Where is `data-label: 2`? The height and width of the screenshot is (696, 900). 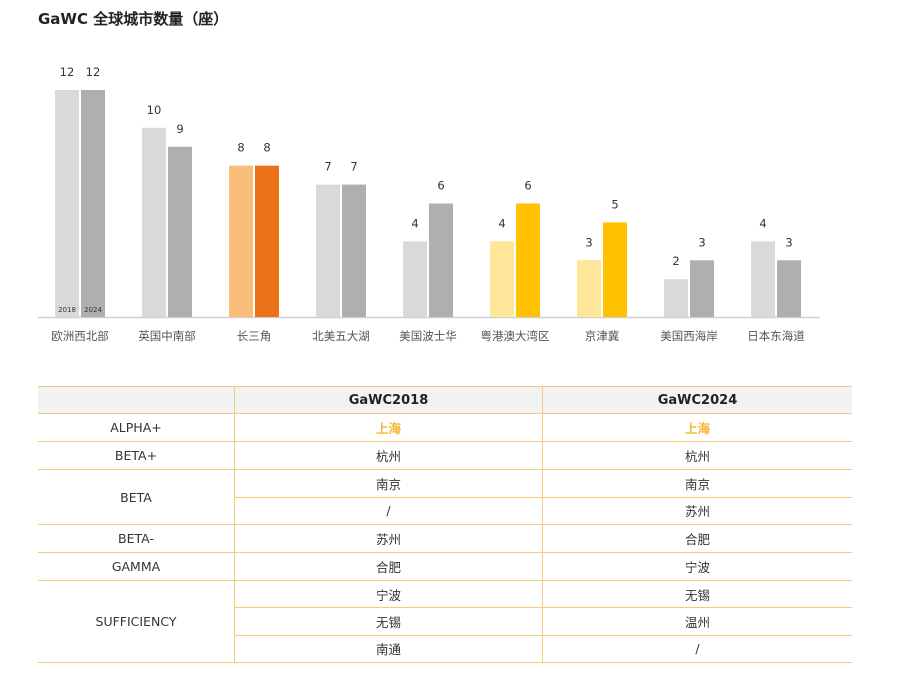
data-label: 2 is located at coordinates (675, 261).